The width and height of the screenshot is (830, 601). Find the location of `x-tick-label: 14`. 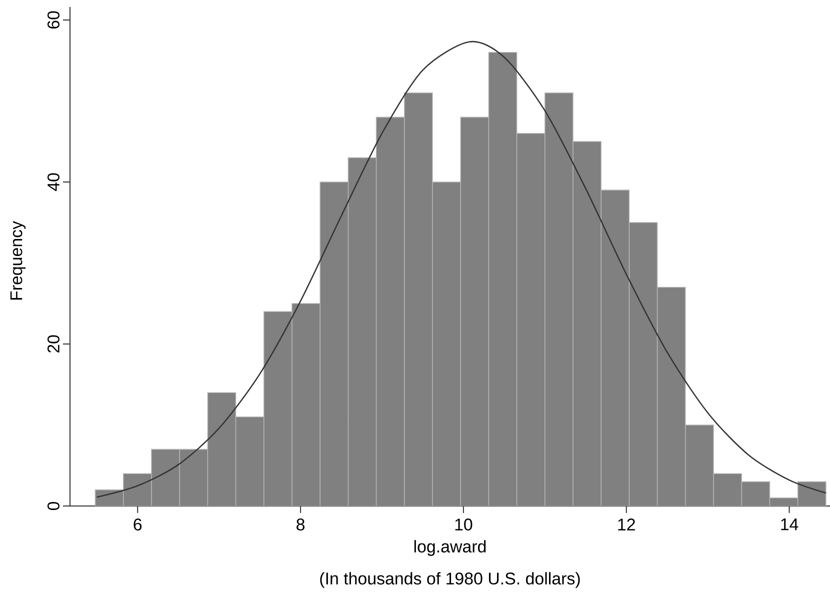

x-tick-label: 14 is located at coordinates (789, 524).